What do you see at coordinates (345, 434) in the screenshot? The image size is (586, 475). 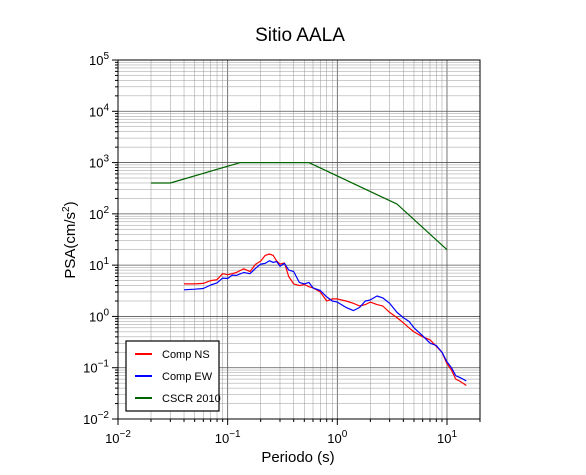 I see `x-tick-exp: 0` at bounding box center [345, 434].